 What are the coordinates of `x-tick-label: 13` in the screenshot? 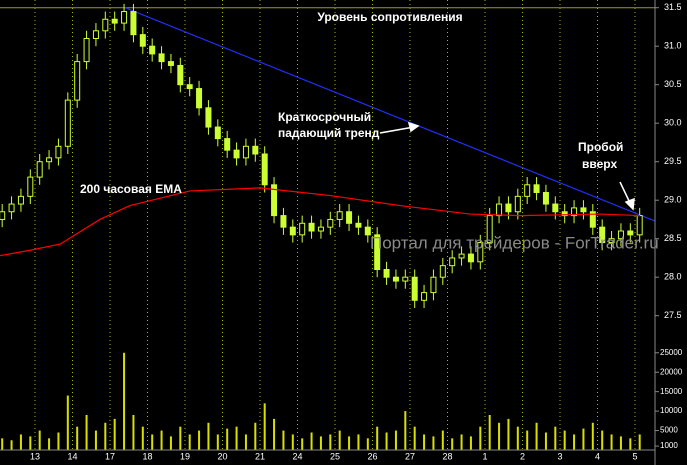 It's located at (35, 456).